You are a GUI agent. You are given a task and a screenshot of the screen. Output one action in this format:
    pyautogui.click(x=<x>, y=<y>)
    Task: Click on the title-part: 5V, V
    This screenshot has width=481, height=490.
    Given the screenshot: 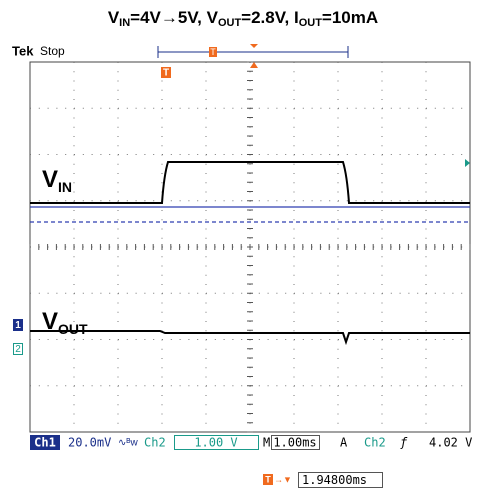 What is the action you would take?
    pyautogui.click(x=198, y=17)
    